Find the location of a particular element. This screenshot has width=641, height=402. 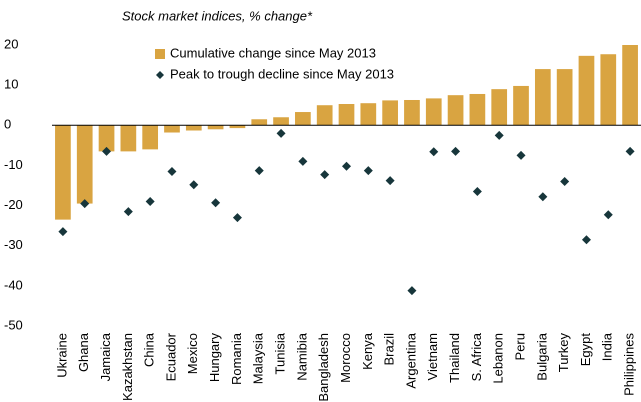

y-tick-label: 0 is located at coordinates (7, 124).